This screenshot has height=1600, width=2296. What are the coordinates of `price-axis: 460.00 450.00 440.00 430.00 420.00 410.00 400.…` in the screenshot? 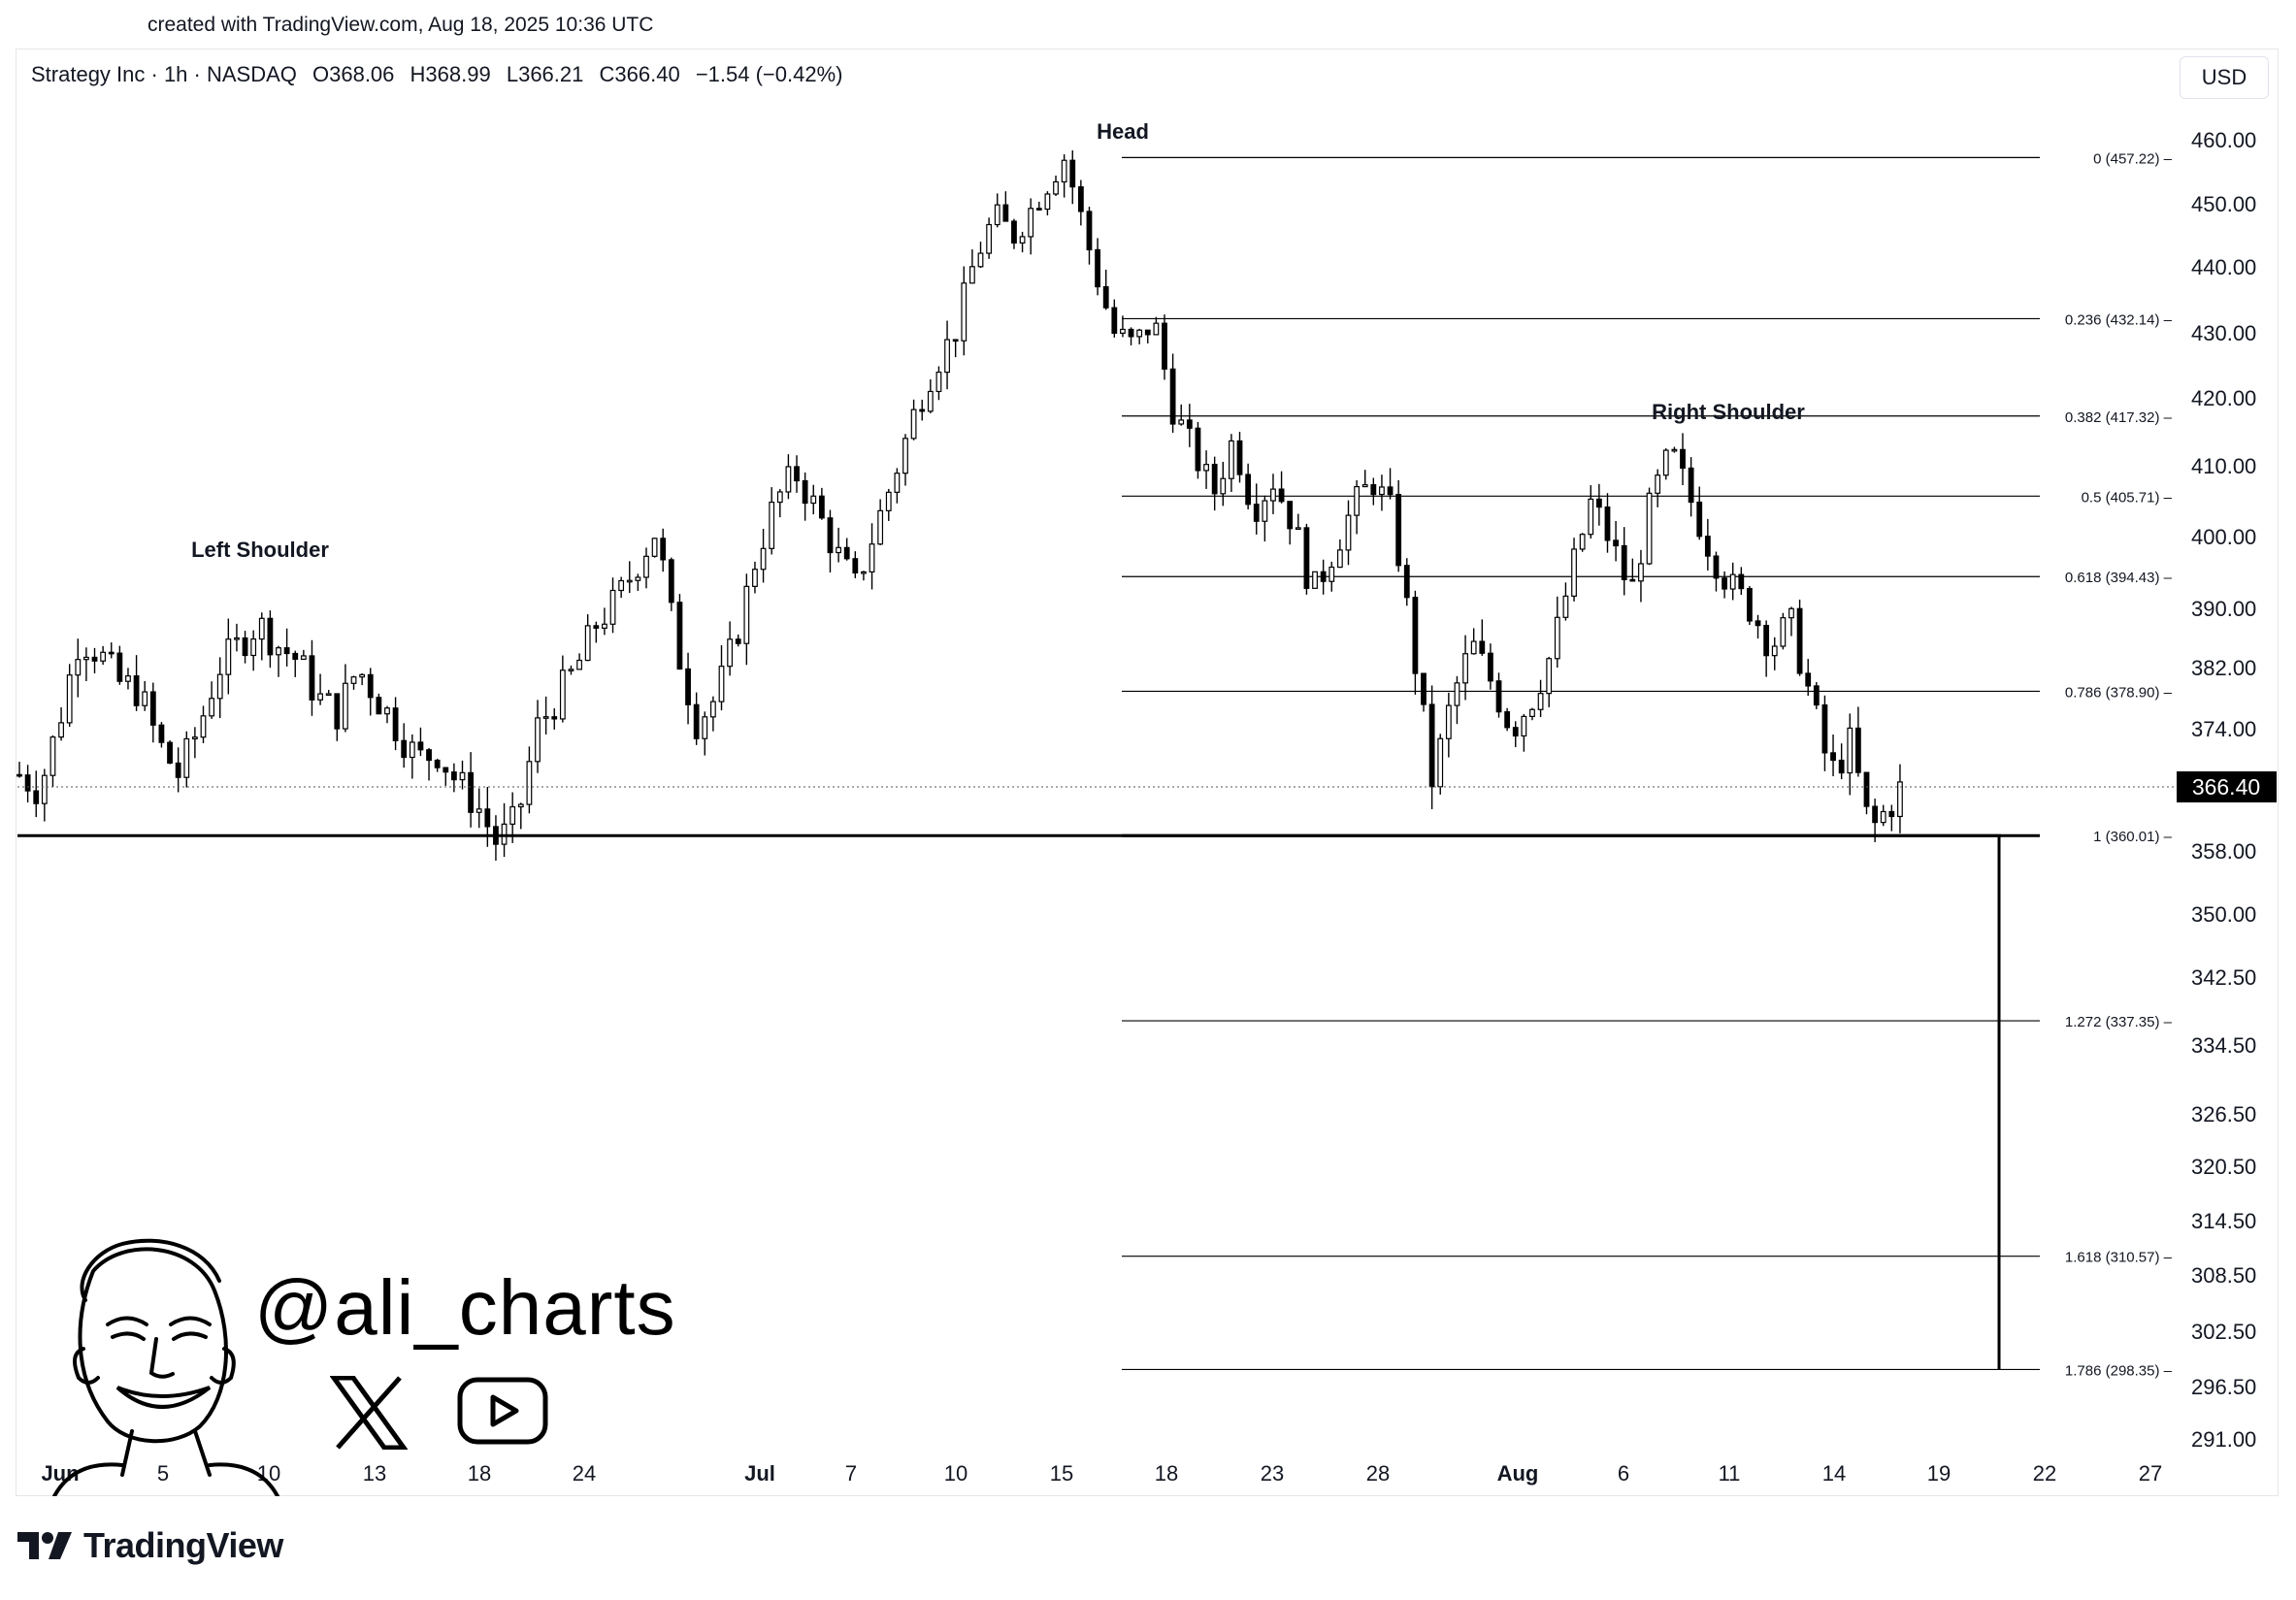 It's located at (2227, 790).